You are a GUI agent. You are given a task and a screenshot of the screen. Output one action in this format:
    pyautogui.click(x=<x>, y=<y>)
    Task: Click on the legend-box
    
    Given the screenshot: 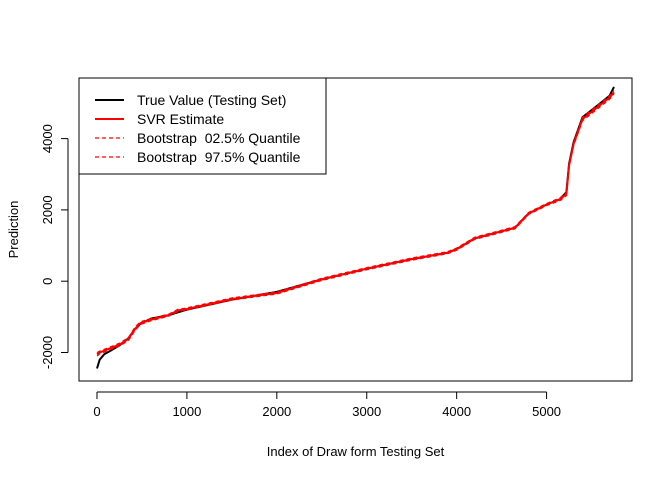 What is the action you would take?
    pyautogui.click(x=202, y=126)
    